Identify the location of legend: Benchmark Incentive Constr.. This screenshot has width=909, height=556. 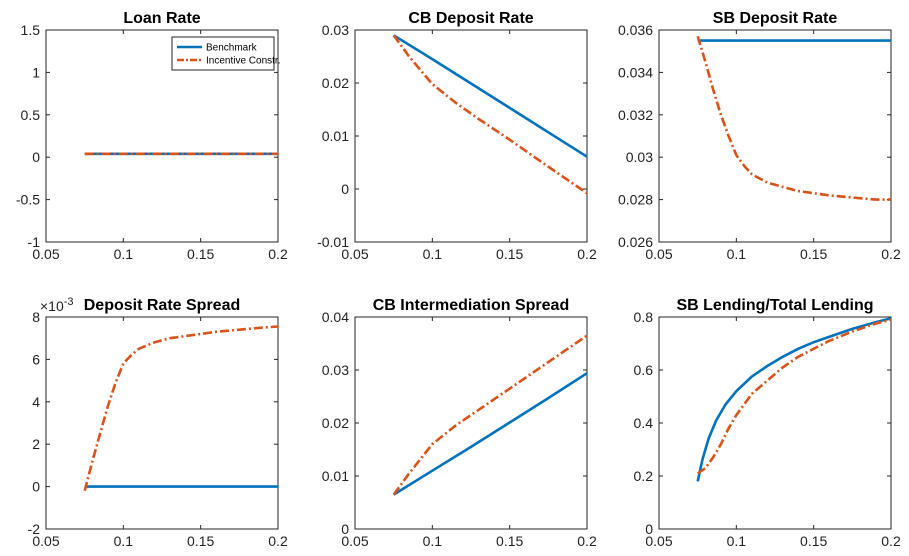
(225, 53).